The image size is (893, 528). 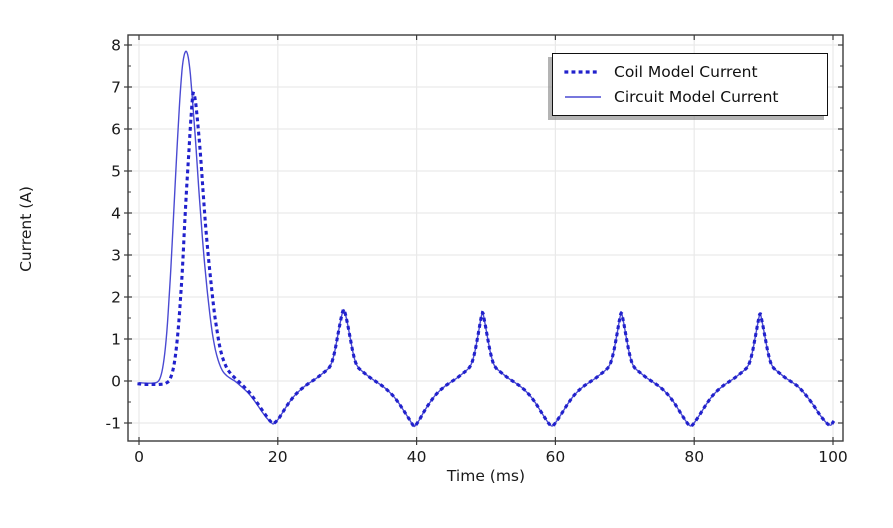 What do you see at coordinates (116, 382) in the screenshot?
I see `y-tick-label: 0` at bounding box center [116, 382].